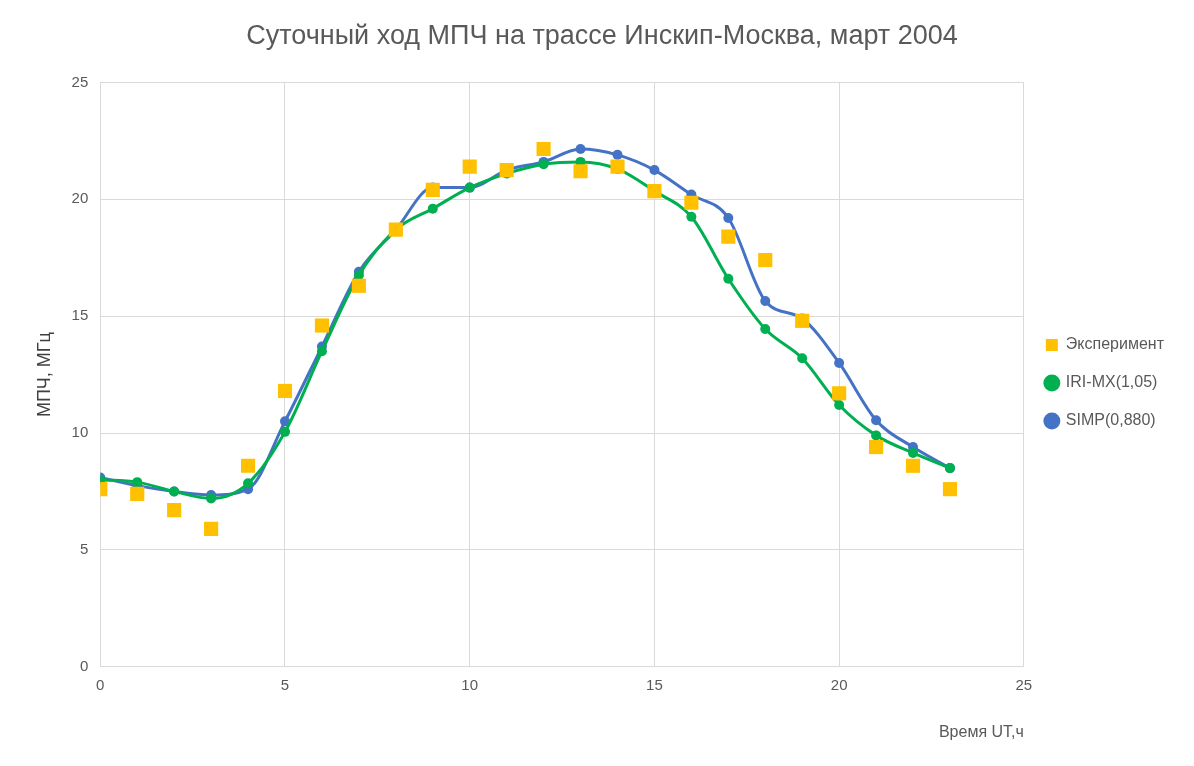 The image size is (1194, 766). What do you see at coordinates (839, 684) in the screenshot?
I see `x-tick-label: 20` at bounding box center [839, 684].